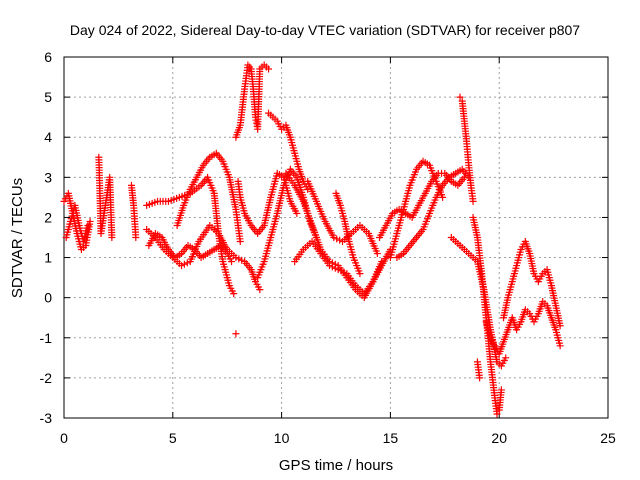 This screenshot has height=480, width=640. What do you see at coordinates (391, 438) in the screenshot?
I see `x-tick-label: 15` at bounding box center [391, 438].